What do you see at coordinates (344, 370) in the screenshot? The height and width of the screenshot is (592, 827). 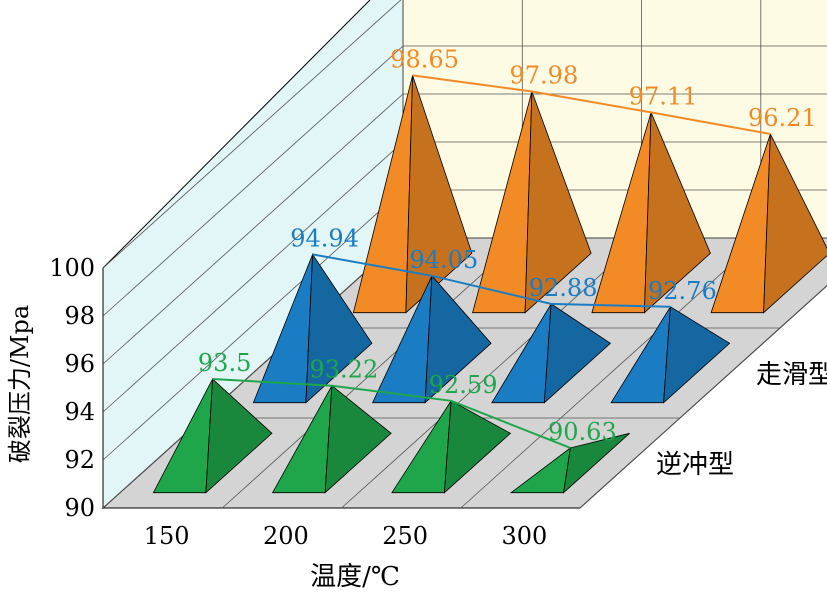 I see `data-label: 93.22` at bounding box center [344, 370].